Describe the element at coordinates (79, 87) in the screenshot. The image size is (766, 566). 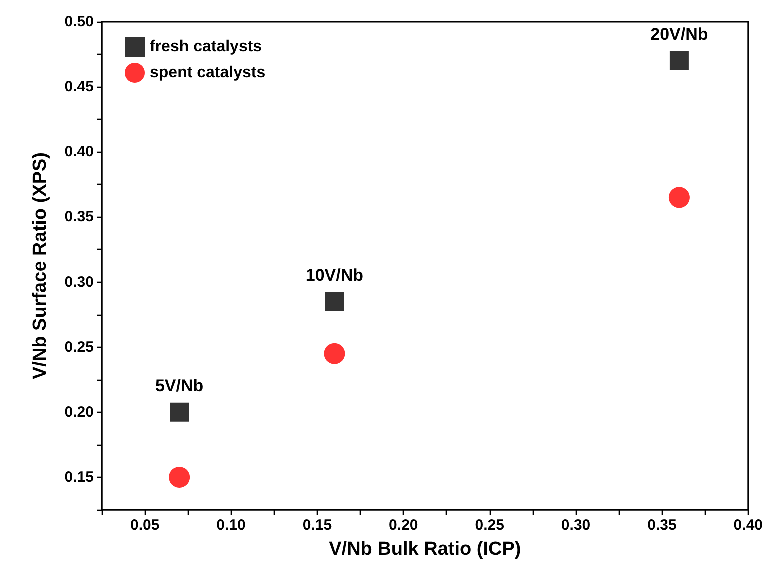
I see `y-tick-label: 0.45` at that location.